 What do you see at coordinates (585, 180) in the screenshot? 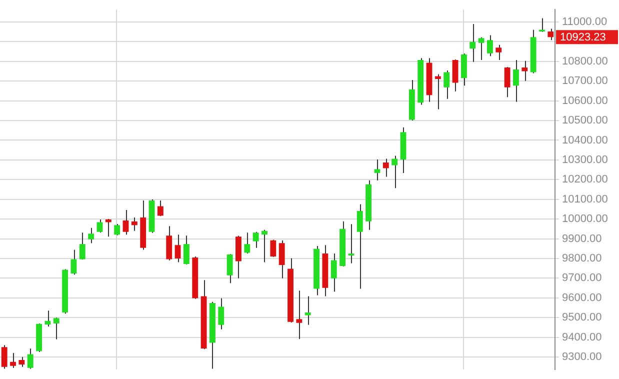
I see `y-tick-label: 10200.00` at bounding box center [585, 180].